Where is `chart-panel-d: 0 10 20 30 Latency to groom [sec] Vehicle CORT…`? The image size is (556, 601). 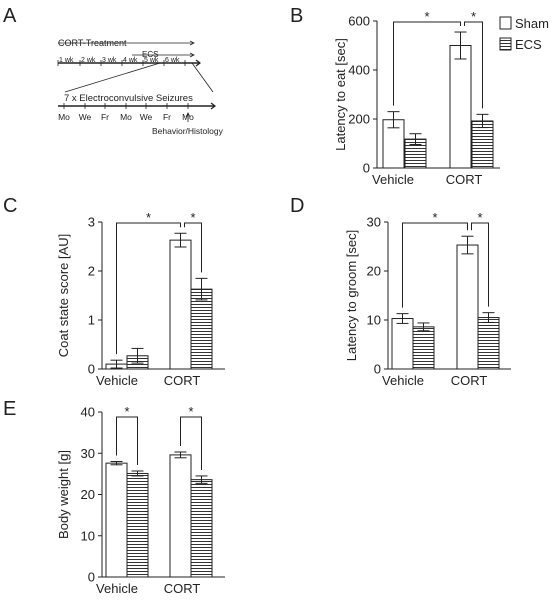
chart-panel-d: 0 10 20 30 Latency to groom [sec] Vehicle CORT… is located at coordinates (427, 299).